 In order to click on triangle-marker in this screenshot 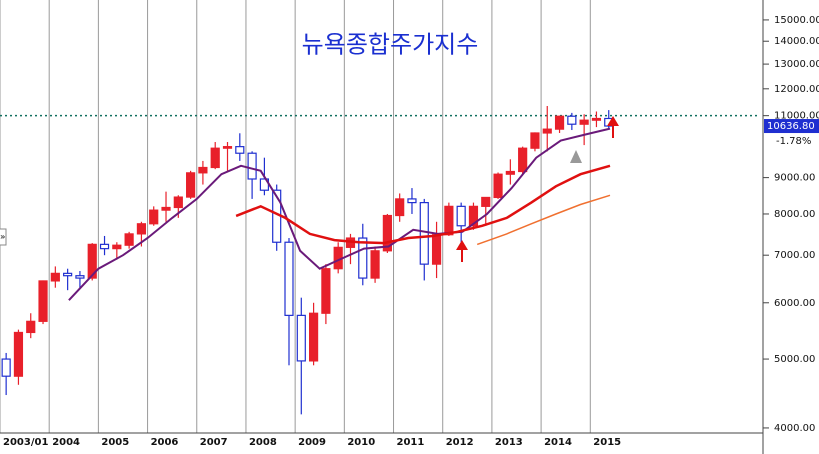, I will do `click(576, 156)`.